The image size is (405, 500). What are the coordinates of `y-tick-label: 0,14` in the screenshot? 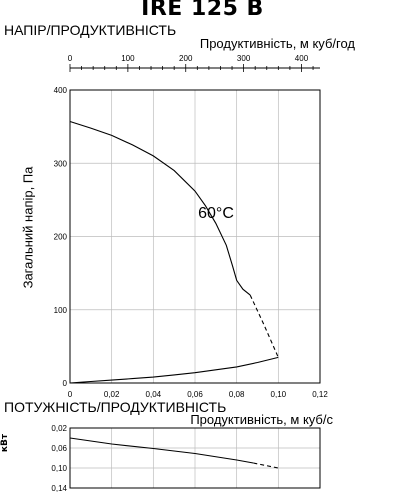 It's located at (59, 488).